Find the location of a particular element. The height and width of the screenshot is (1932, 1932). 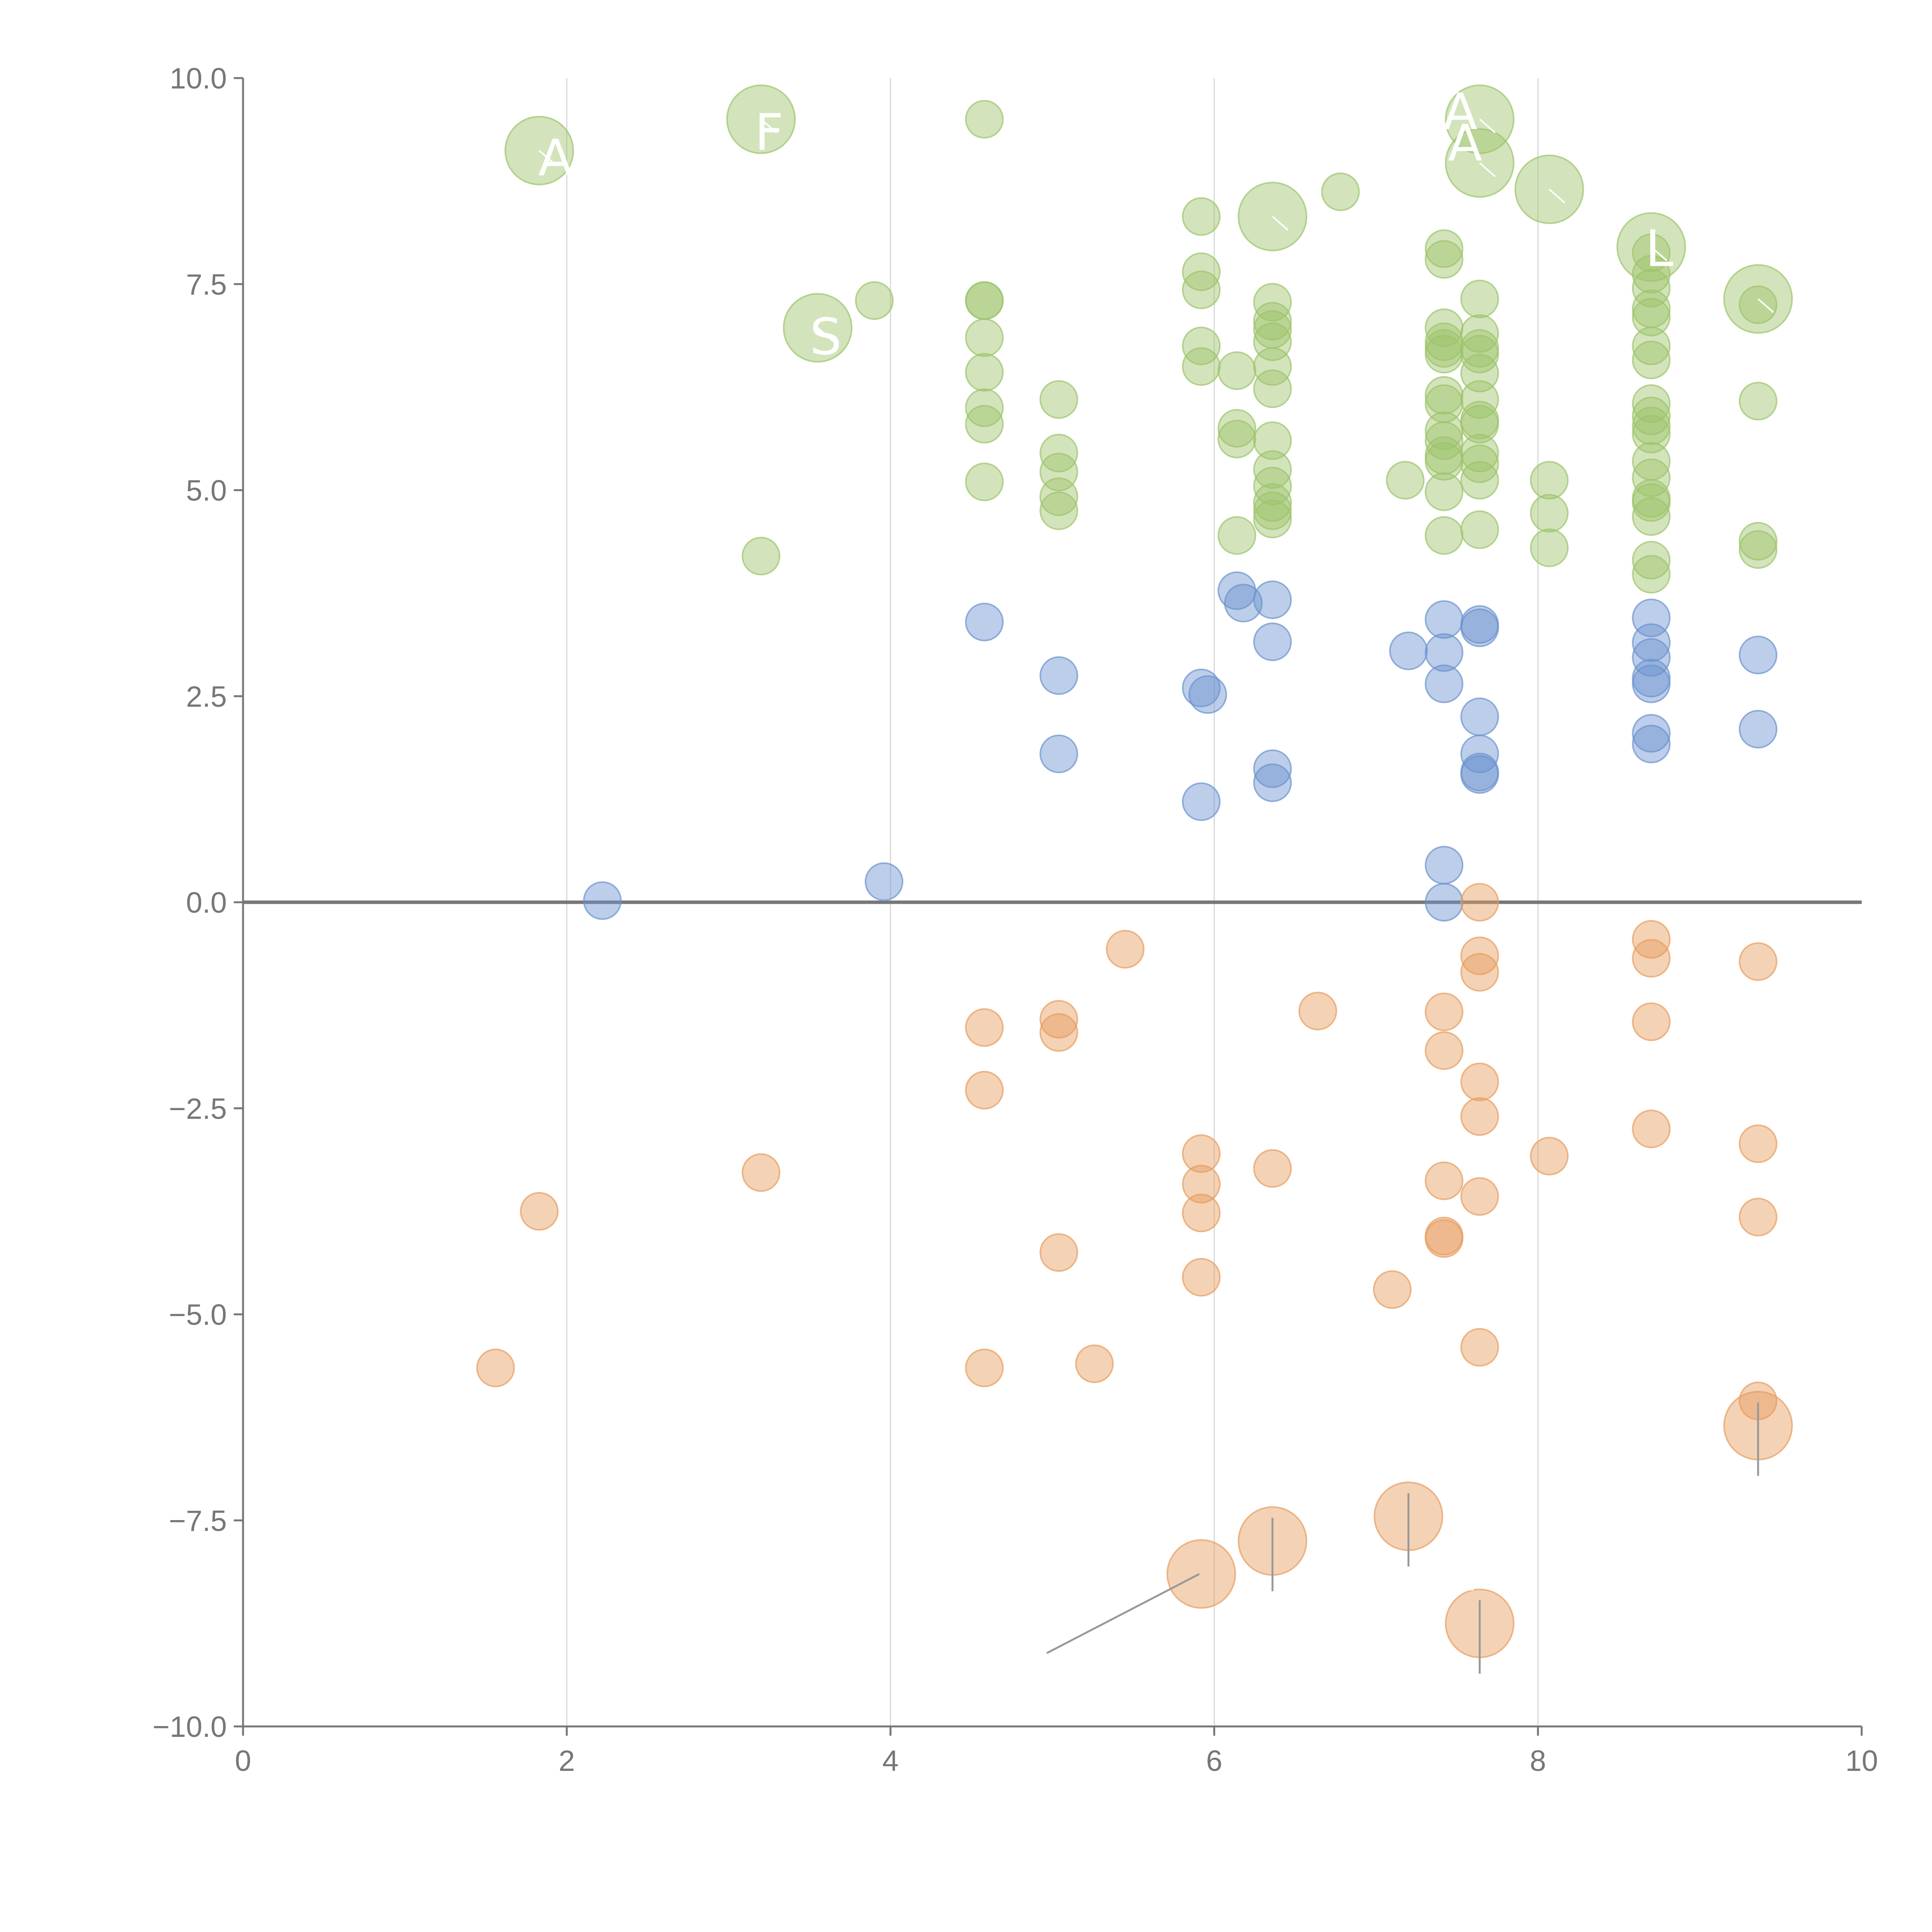

orange-highlight-point is located at coordinates (1201, 1574).